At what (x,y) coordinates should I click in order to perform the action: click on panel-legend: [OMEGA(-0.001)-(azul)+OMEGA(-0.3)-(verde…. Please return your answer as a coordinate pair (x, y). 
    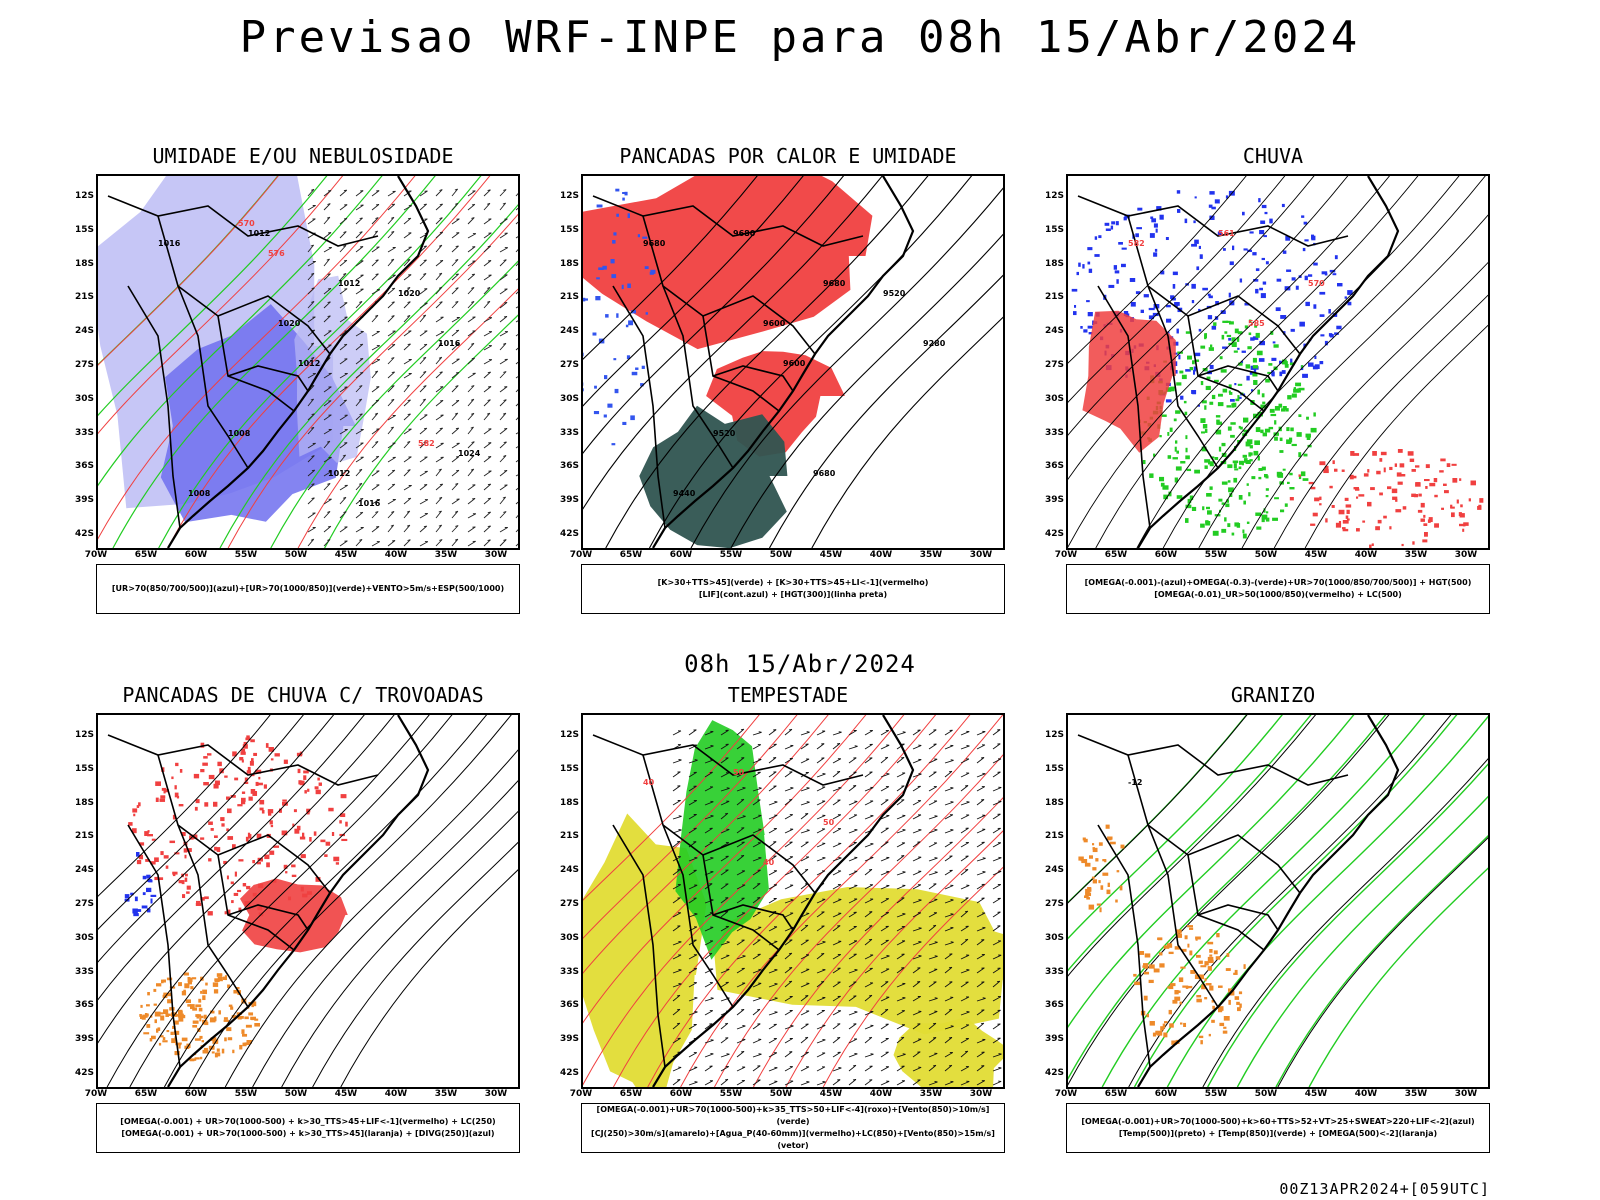
    Looking at the image, I should click on (1278, 589).